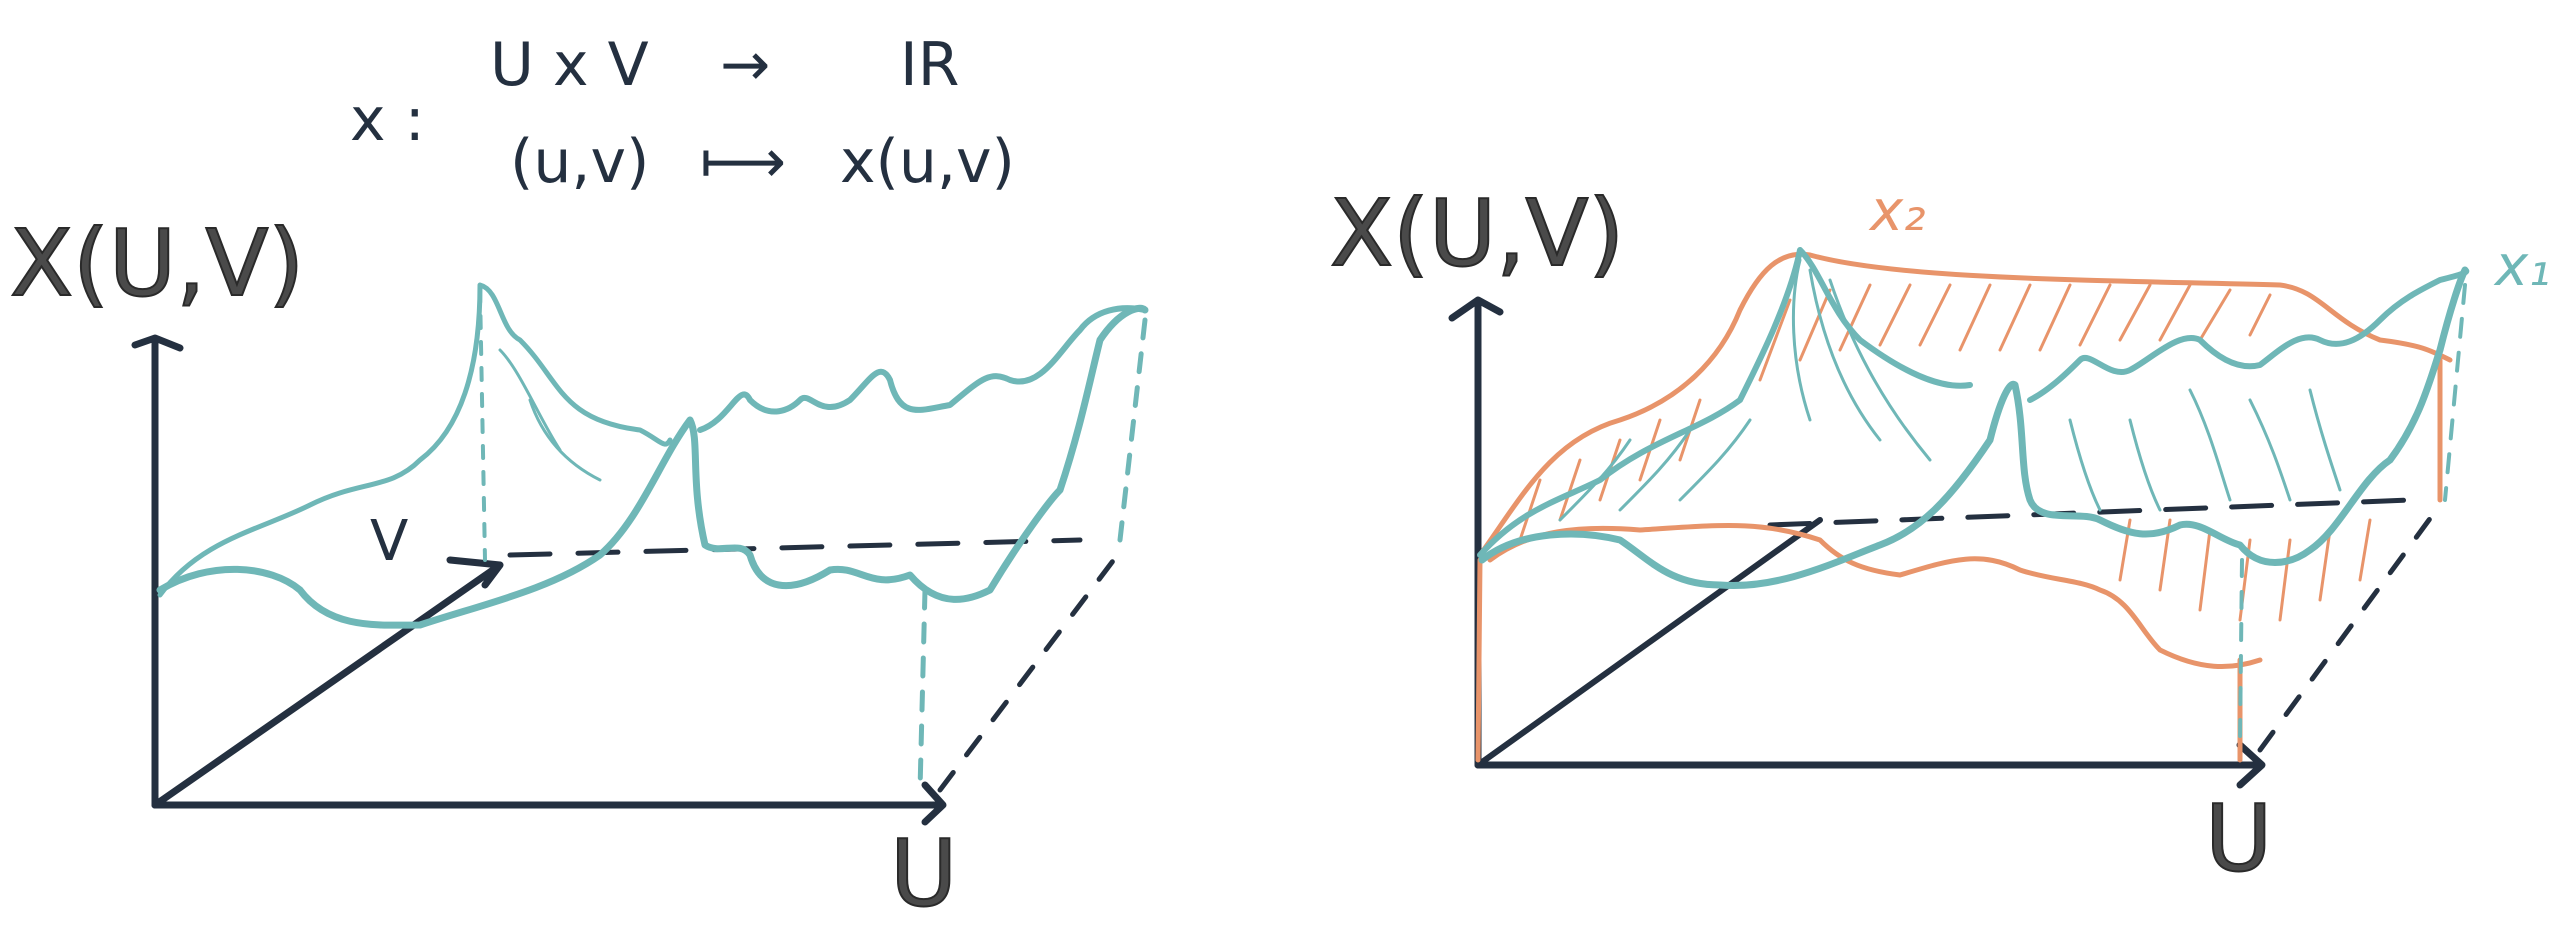 The width and height of the screenshot is (2568, 927). What do you see at coordinates (157, 571) in the screenshot?
I see `left-vertical-axis` at bounding box center [157, 571].